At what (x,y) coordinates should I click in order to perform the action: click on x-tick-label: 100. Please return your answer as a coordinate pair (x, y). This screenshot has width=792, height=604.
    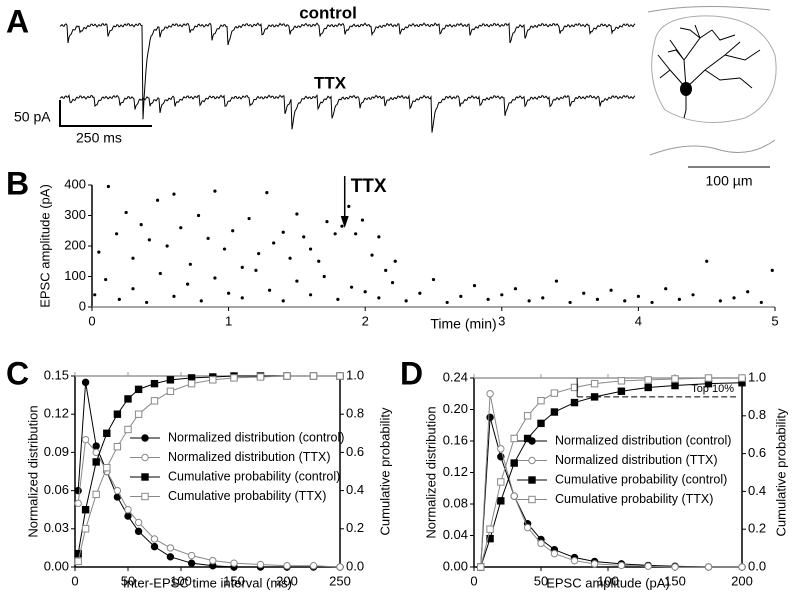
    Looking at the image, I should click on (181, 580).